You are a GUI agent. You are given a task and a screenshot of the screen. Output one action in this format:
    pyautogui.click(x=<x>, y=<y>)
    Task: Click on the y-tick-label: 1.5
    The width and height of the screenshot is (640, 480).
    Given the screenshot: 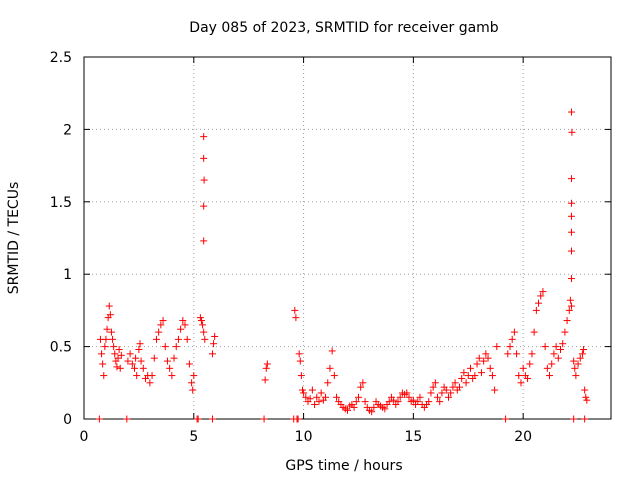 What is the action you would take?
    pyautogui.click(x=61, y=203)
    